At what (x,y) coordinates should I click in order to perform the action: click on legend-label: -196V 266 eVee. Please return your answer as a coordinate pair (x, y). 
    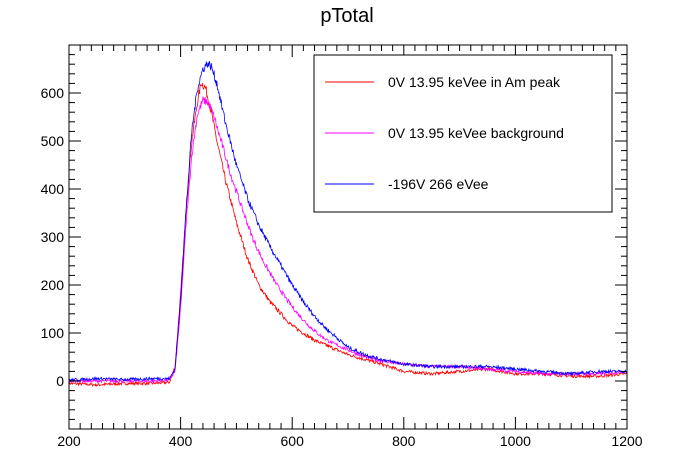
    Looking at the image, I should click on (438, 184).